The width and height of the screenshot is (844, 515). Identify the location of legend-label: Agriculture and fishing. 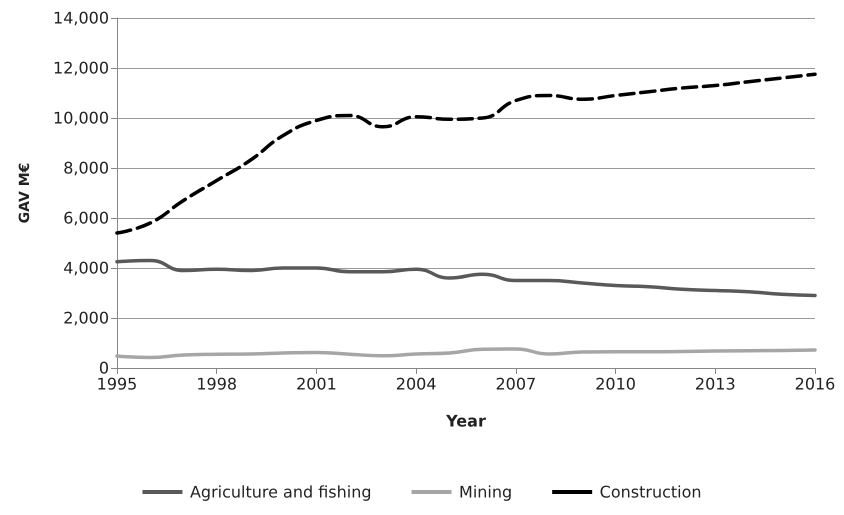
(281, 492).